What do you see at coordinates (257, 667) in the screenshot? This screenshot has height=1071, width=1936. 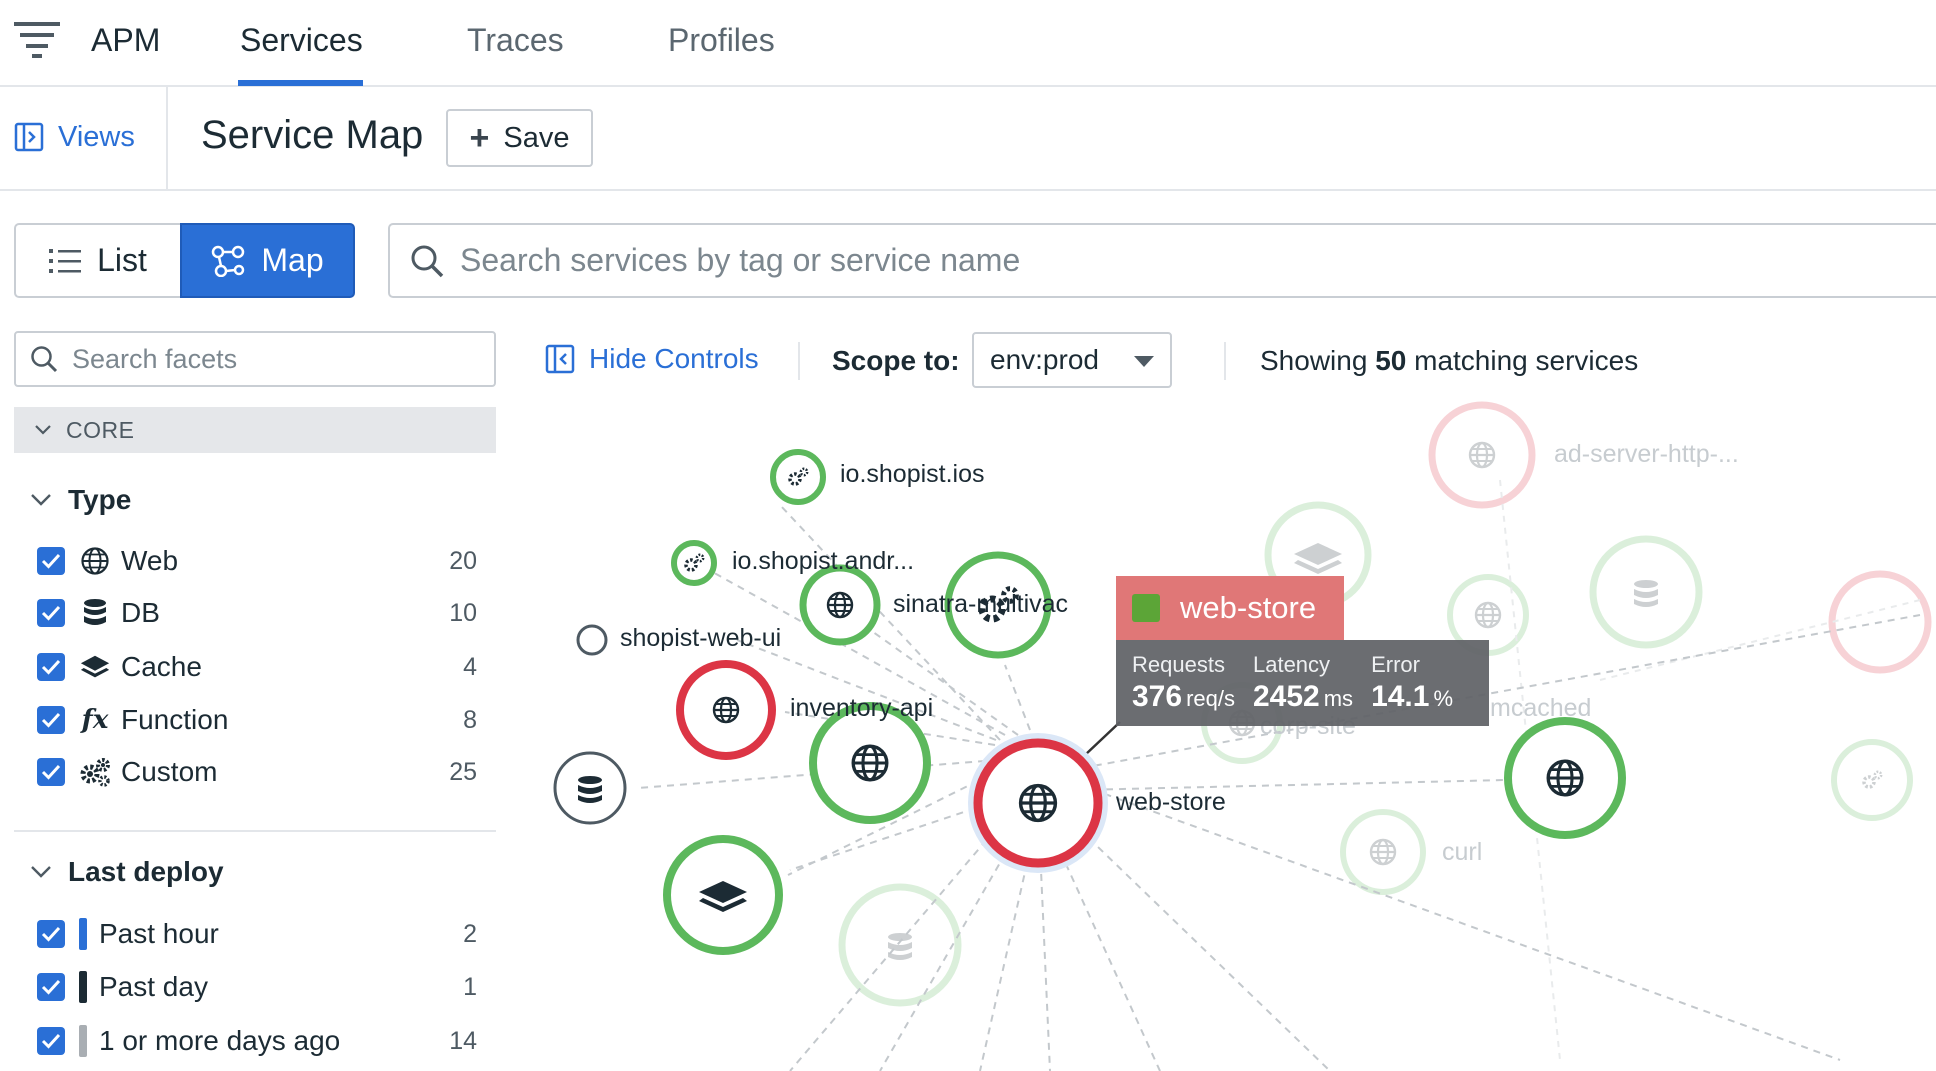 I see `facet-item-cache: Cache 4` at bounding box center [257, 667].